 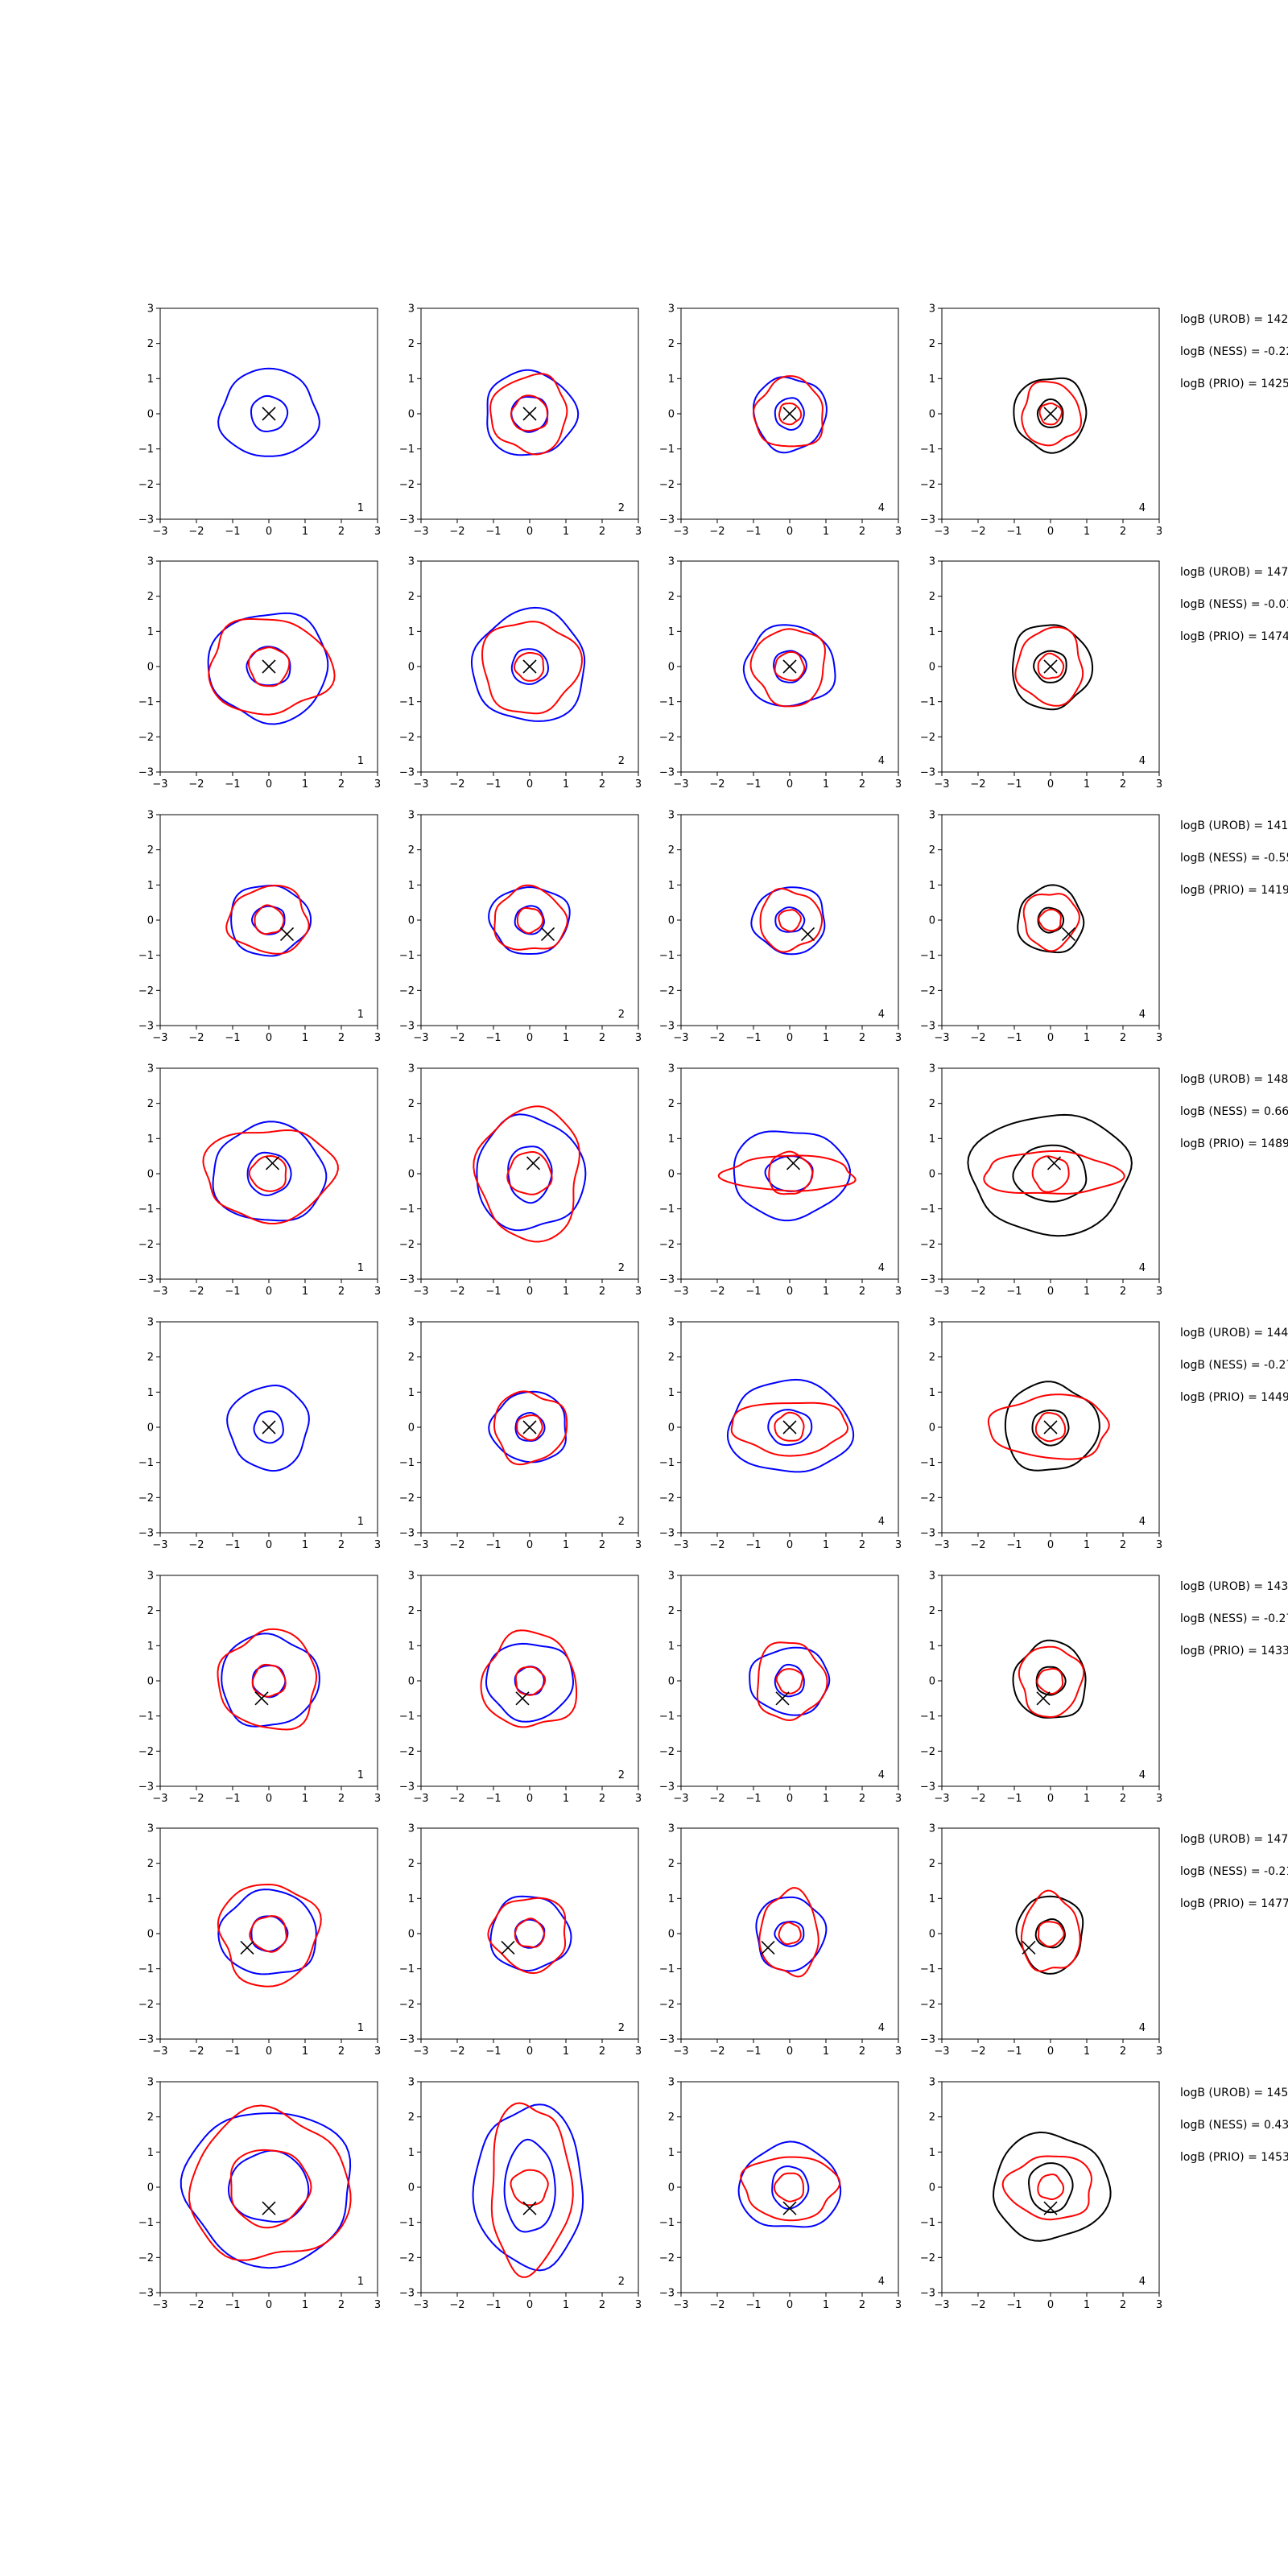 I want to click on logb-annotation: logB (UROB) = 143, so click(x=1234, y=1586).